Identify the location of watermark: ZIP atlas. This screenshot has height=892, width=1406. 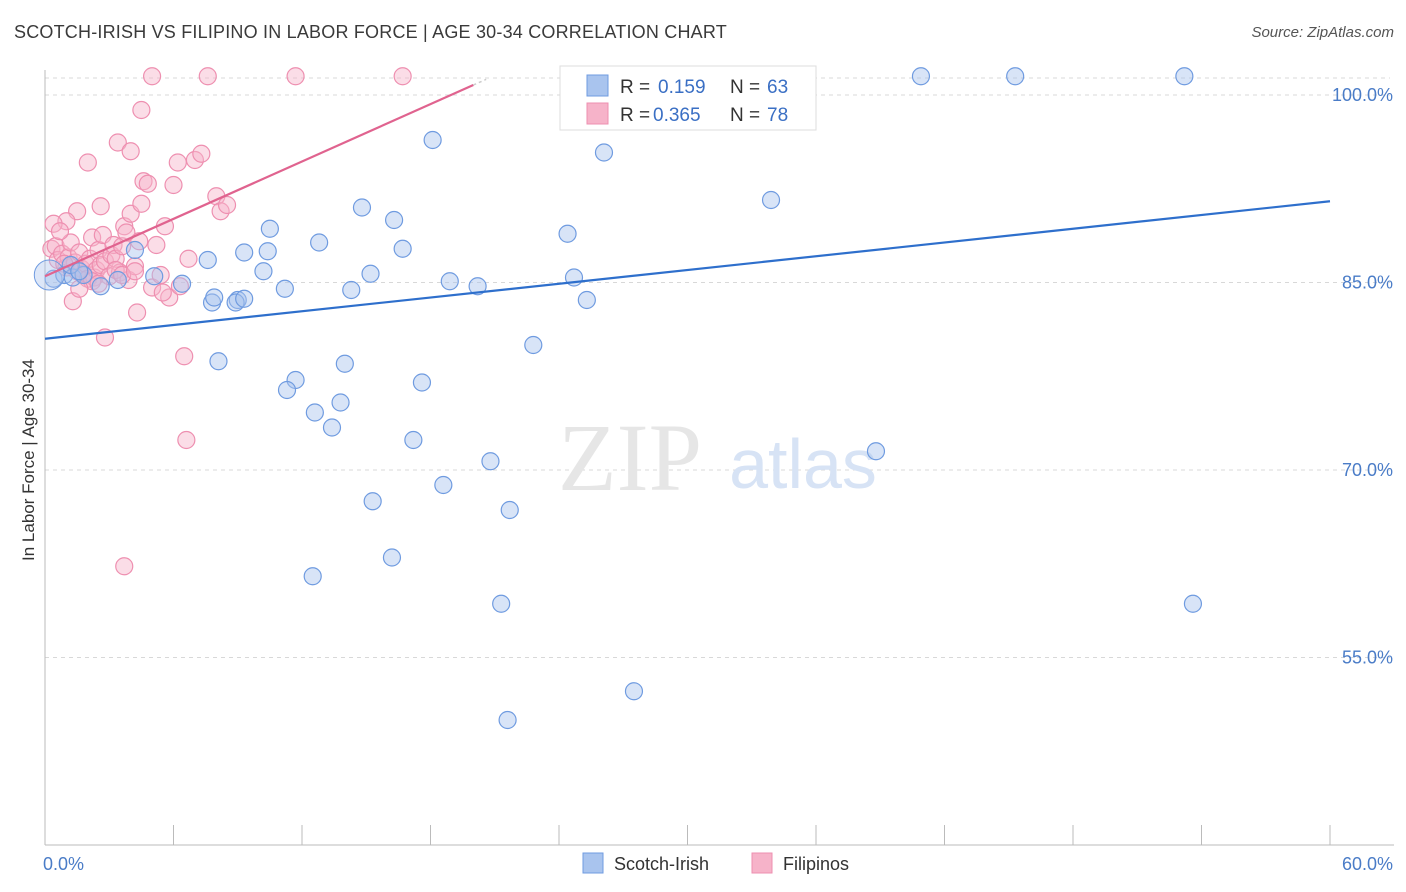
(717, 457).